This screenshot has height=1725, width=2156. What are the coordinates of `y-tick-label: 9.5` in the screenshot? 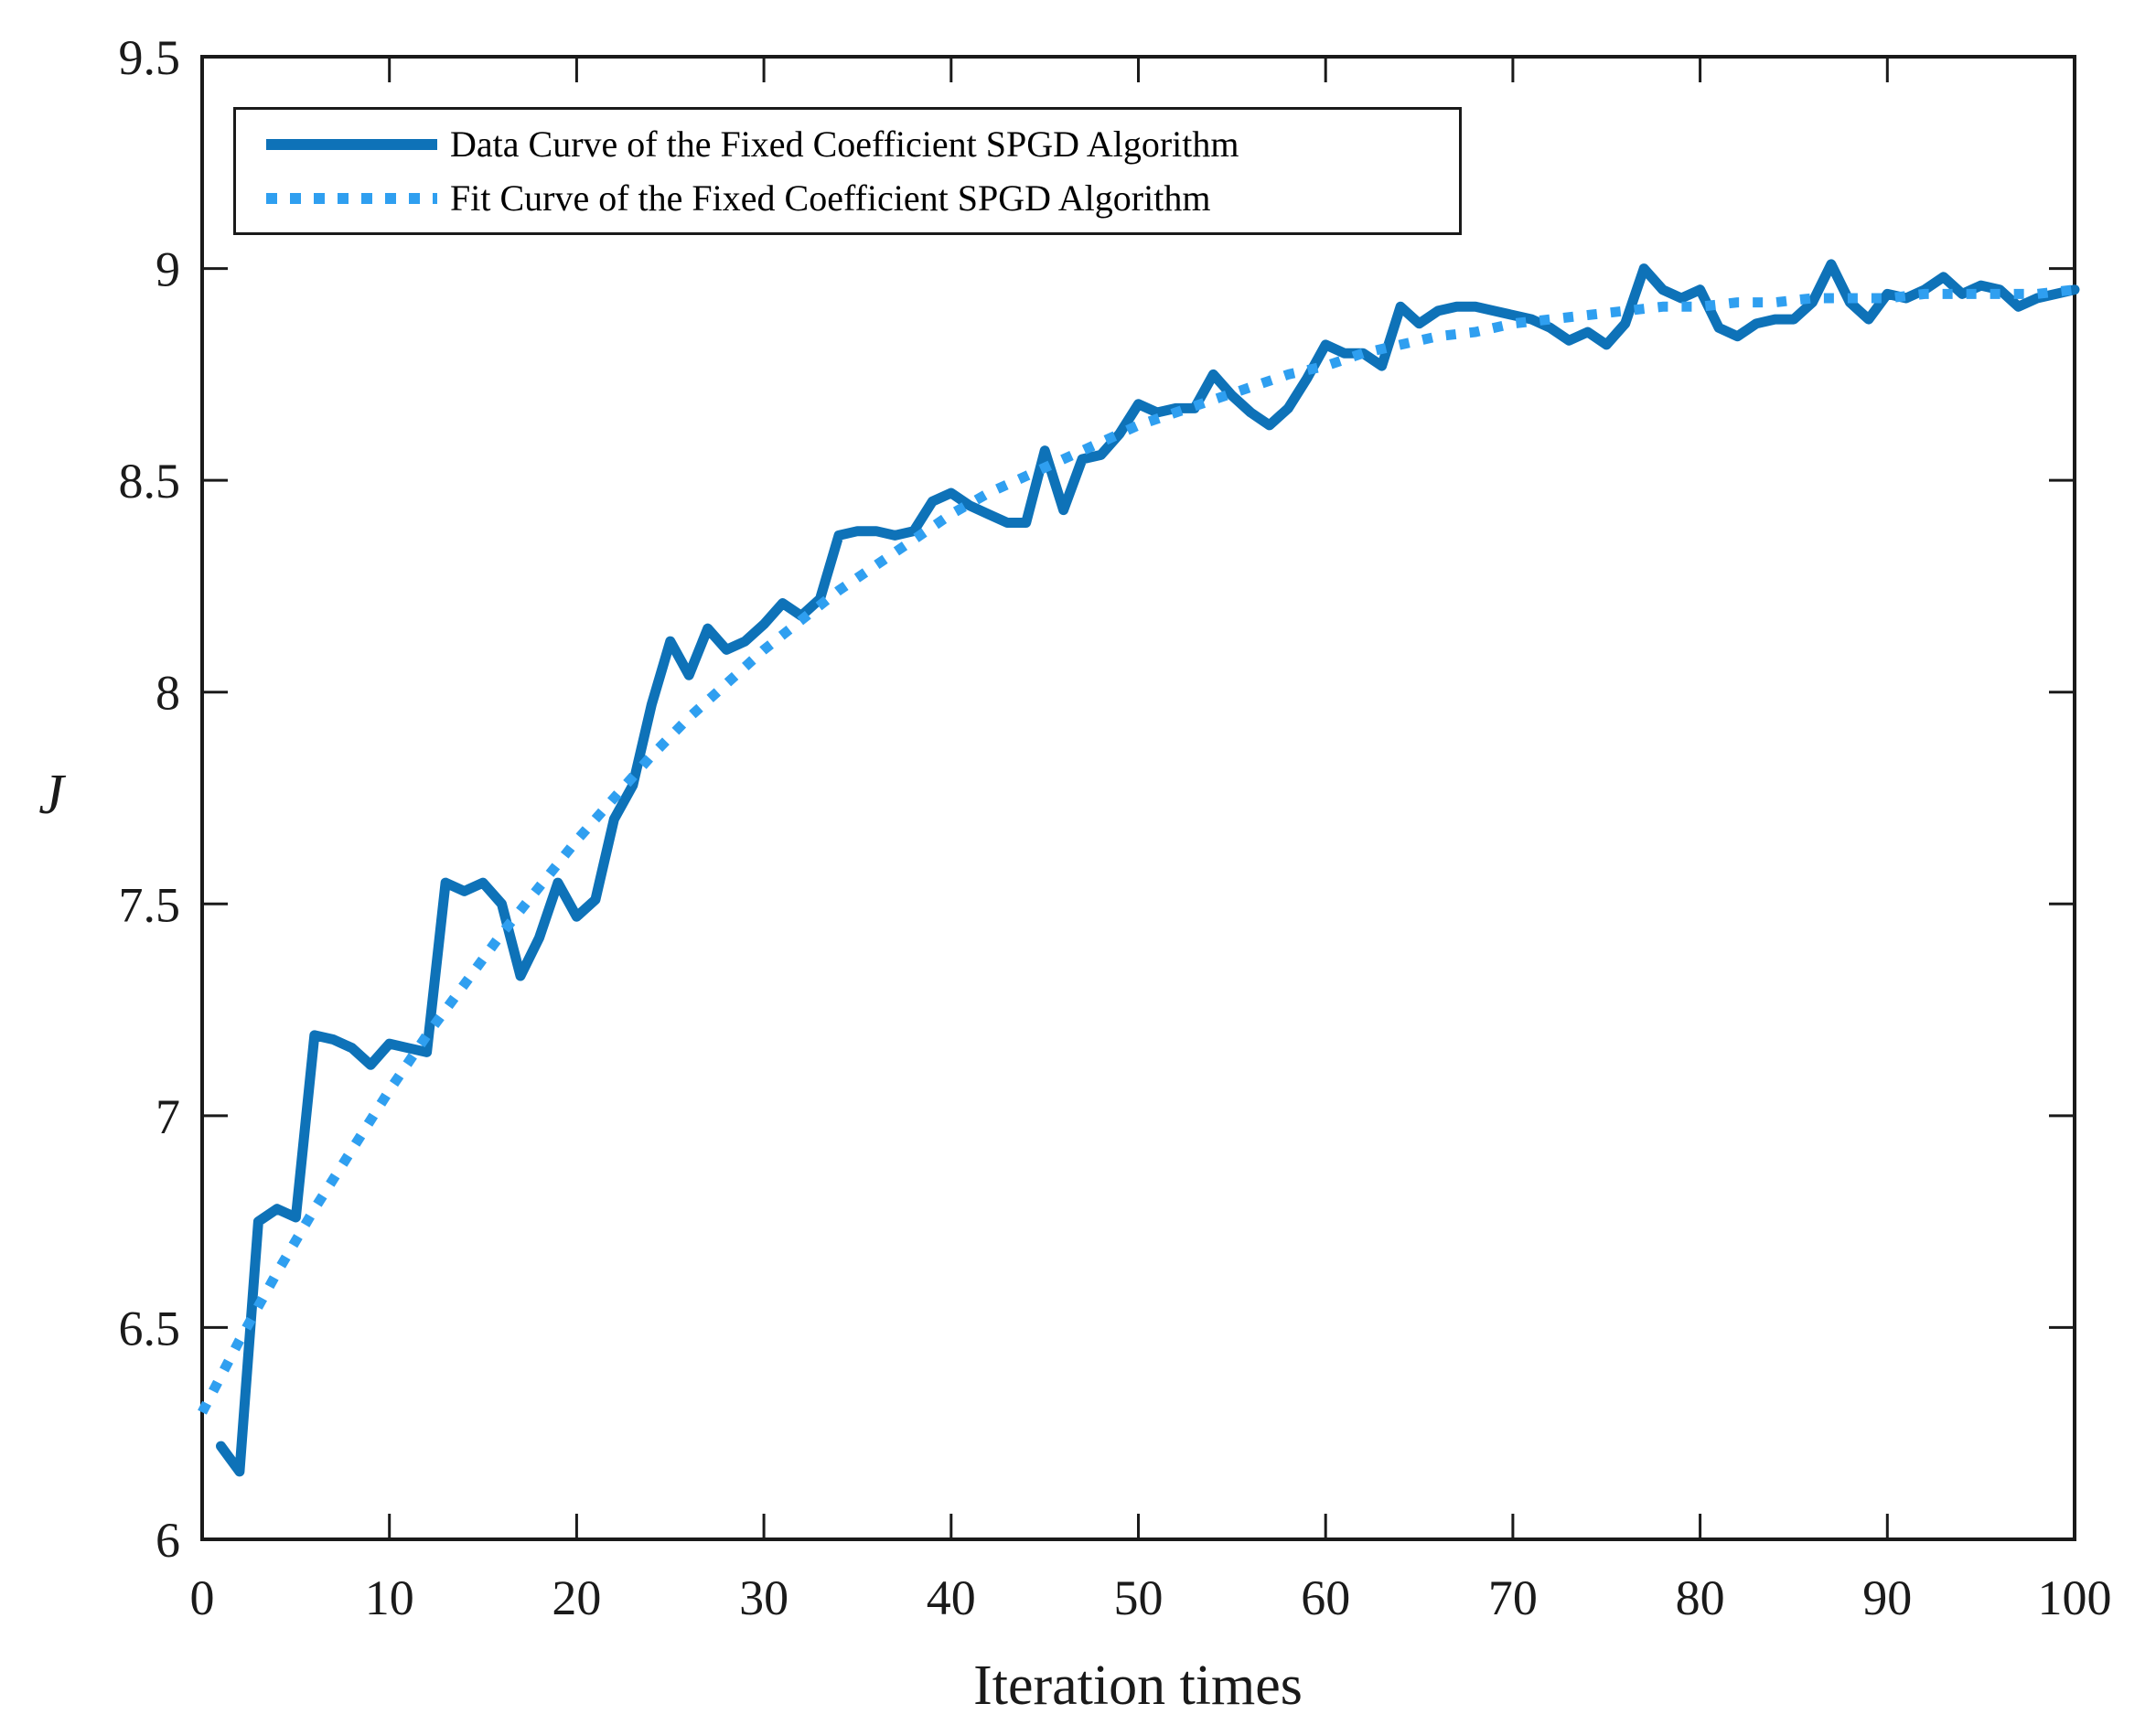 It's located at (150, 57).